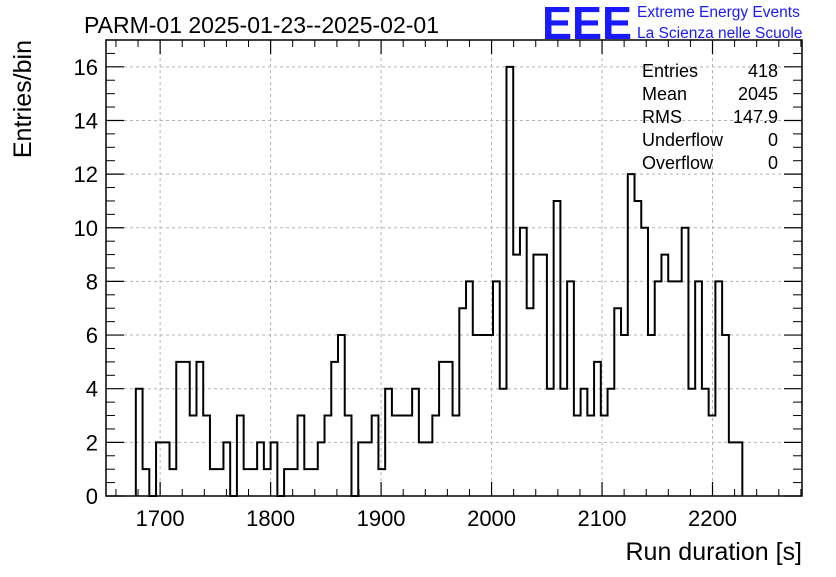 This screenshot has height=577, width=836. I want to click on y-tick-label: 2, so click(92, 442).